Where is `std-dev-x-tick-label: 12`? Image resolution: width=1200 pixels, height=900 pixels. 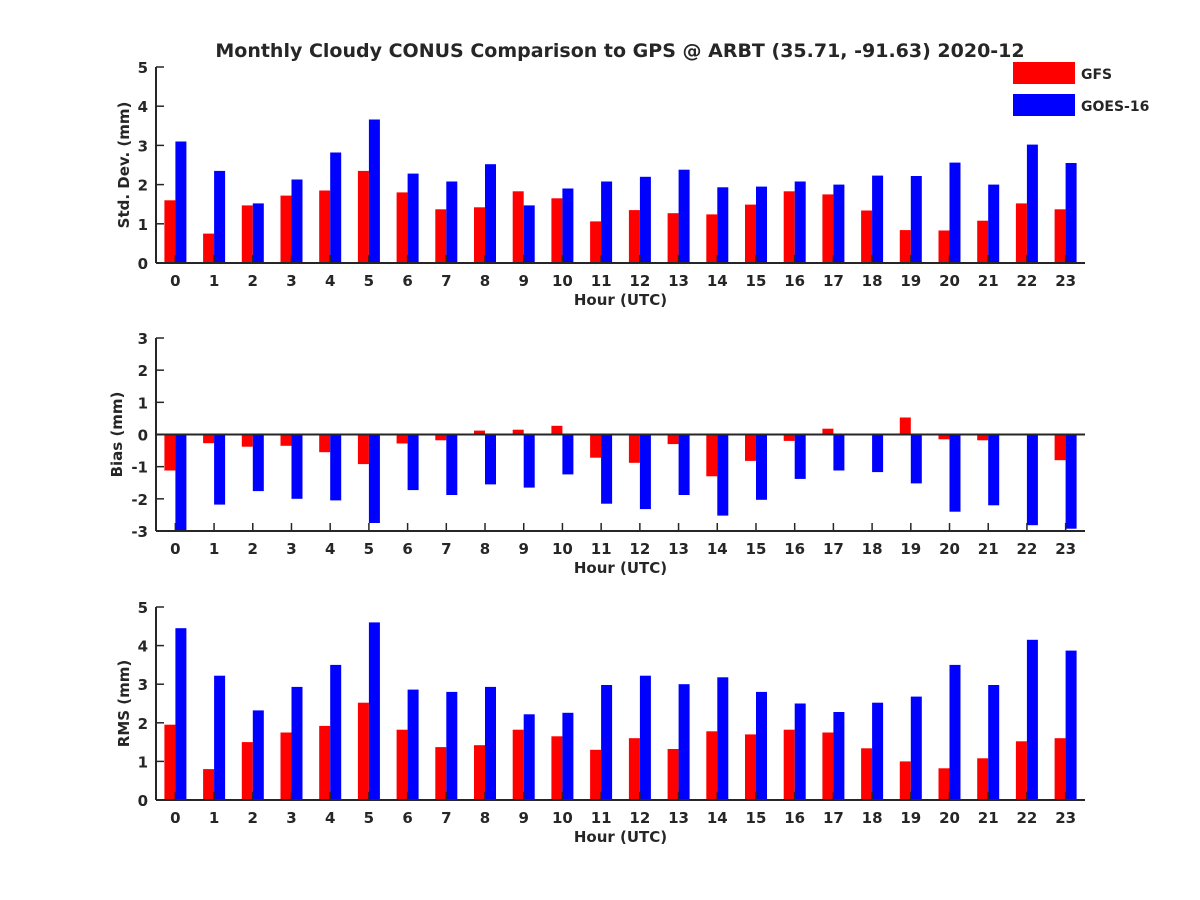
std-dev-x-tick-label: 12 is located at coordinates (639, 281).